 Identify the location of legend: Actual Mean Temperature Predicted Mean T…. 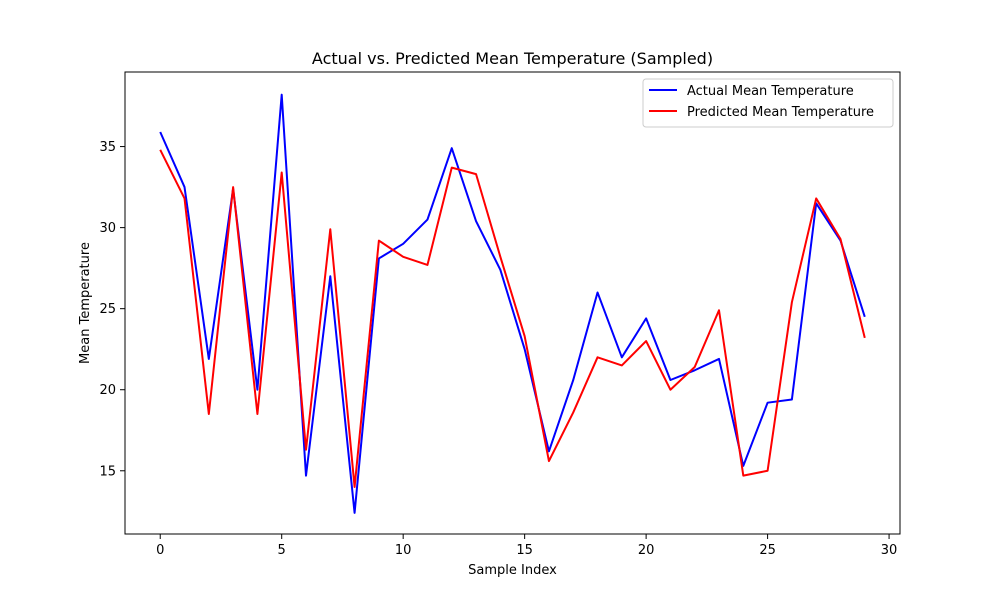
(768, 103).